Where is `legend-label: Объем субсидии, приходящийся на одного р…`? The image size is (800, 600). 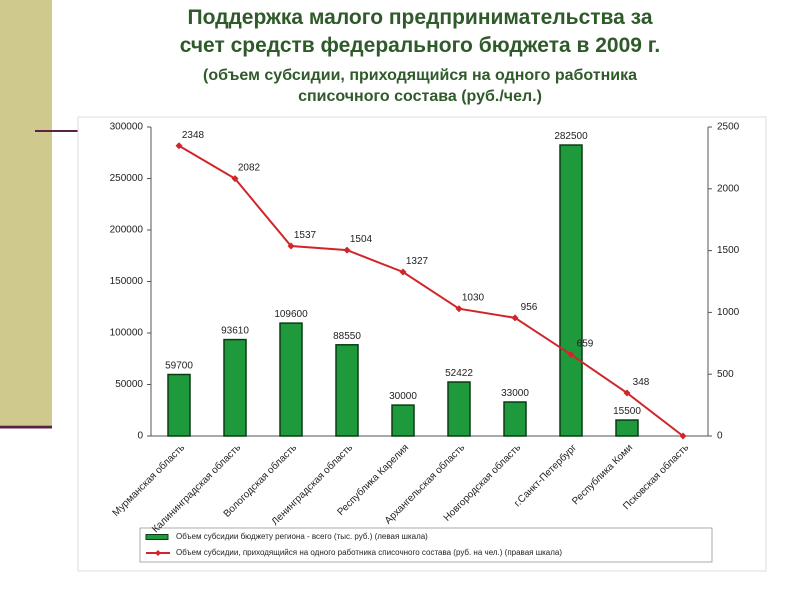 legend-label: Объем субсидии, приходящийся на одного р… is located at coordinates (369, 552).